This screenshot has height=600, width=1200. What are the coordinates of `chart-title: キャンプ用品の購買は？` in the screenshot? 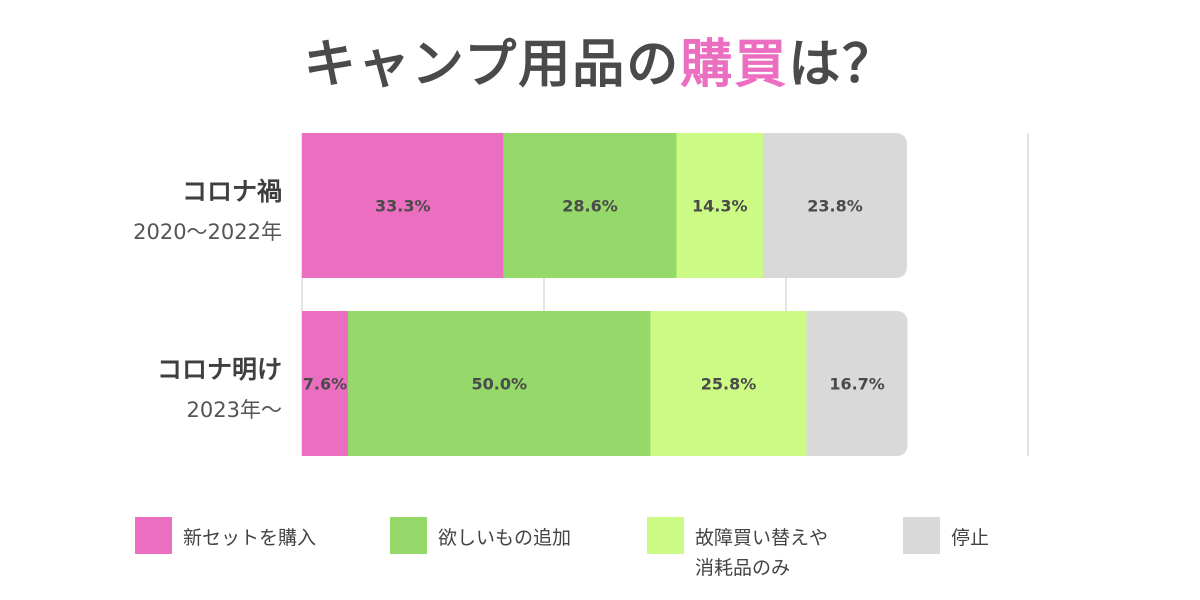 It's located at (600, 59).